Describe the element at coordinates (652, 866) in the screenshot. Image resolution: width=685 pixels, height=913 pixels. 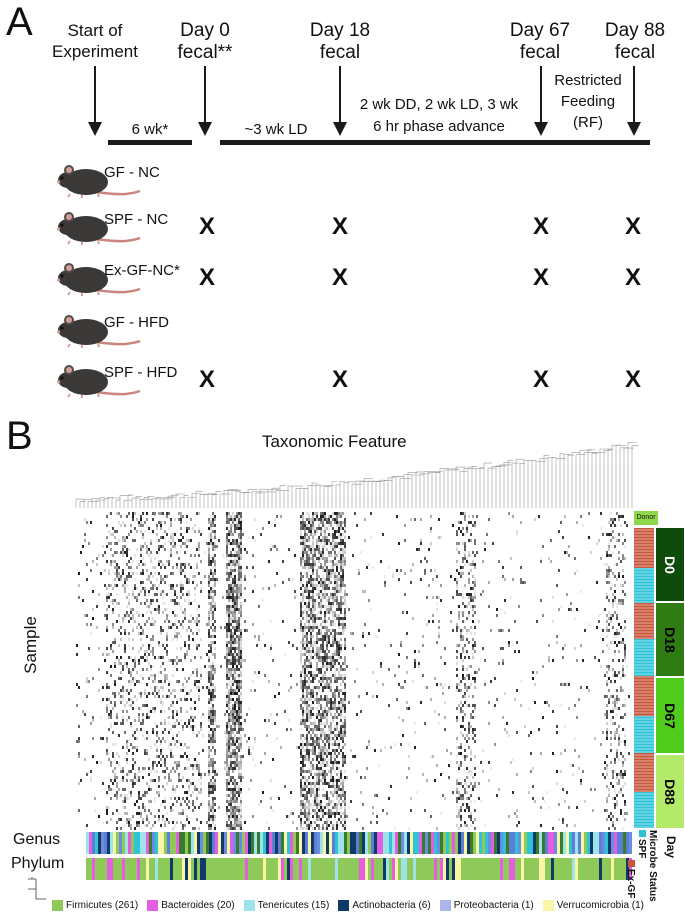
I see `microbe-status-label: Microbe Status` at that location.